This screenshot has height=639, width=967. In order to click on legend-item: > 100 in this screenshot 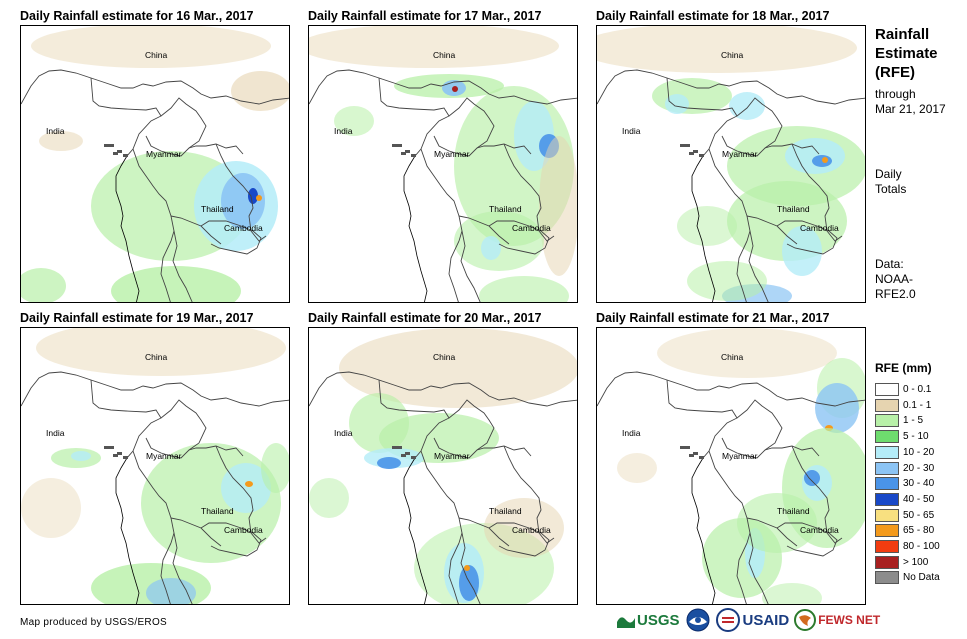, I will do `click(901, 562)`.